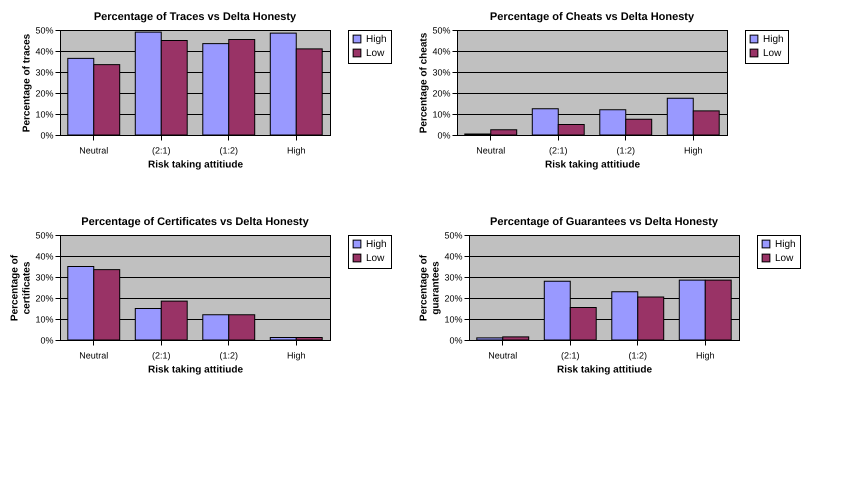 This screenshot has height=488, width=856. Describe the element at coordinates (604, 222) in the screenshot. I see `chart-title: Percentage of Guarantees vs Delta Honesty` at that location.